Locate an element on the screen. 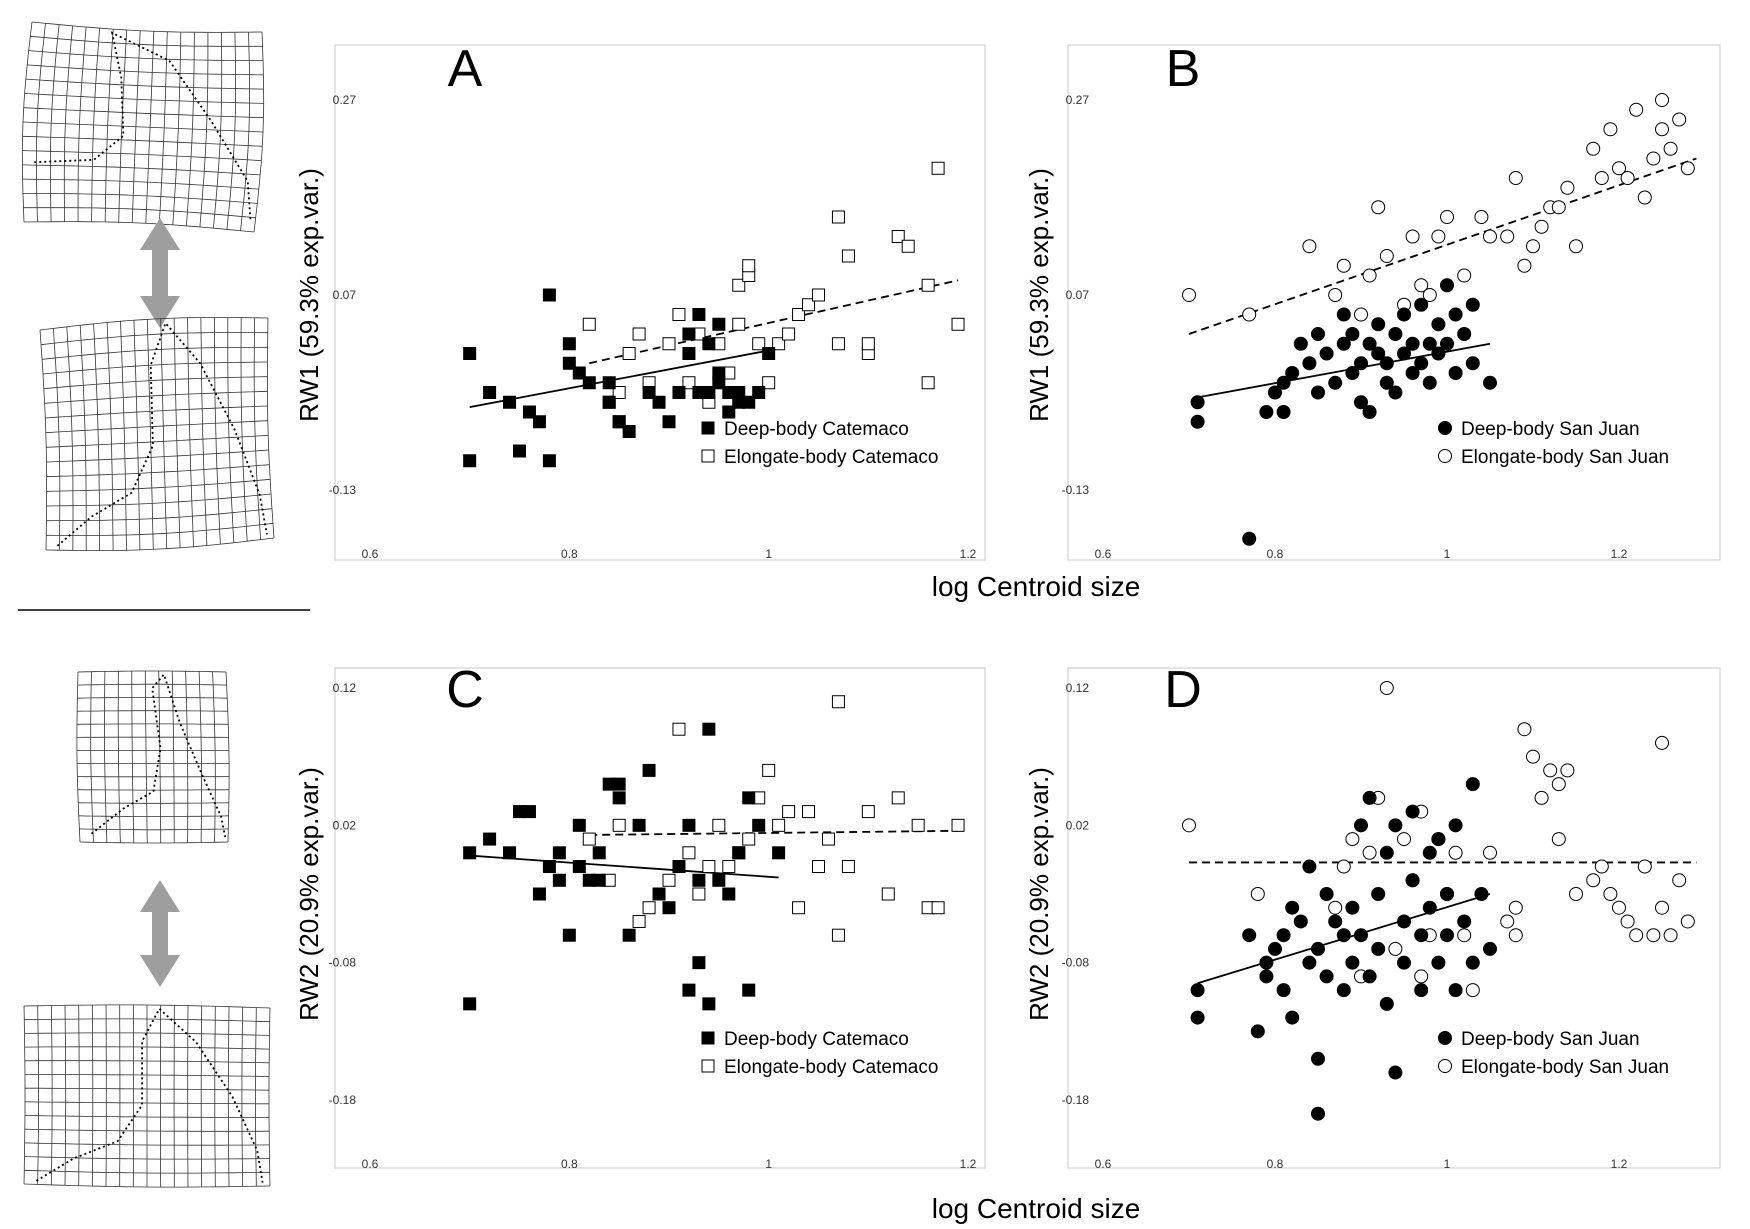 The height and width of the screenshot is (1229, 1750). x-tick-label: 1 is located at coordinates (768, 1164).